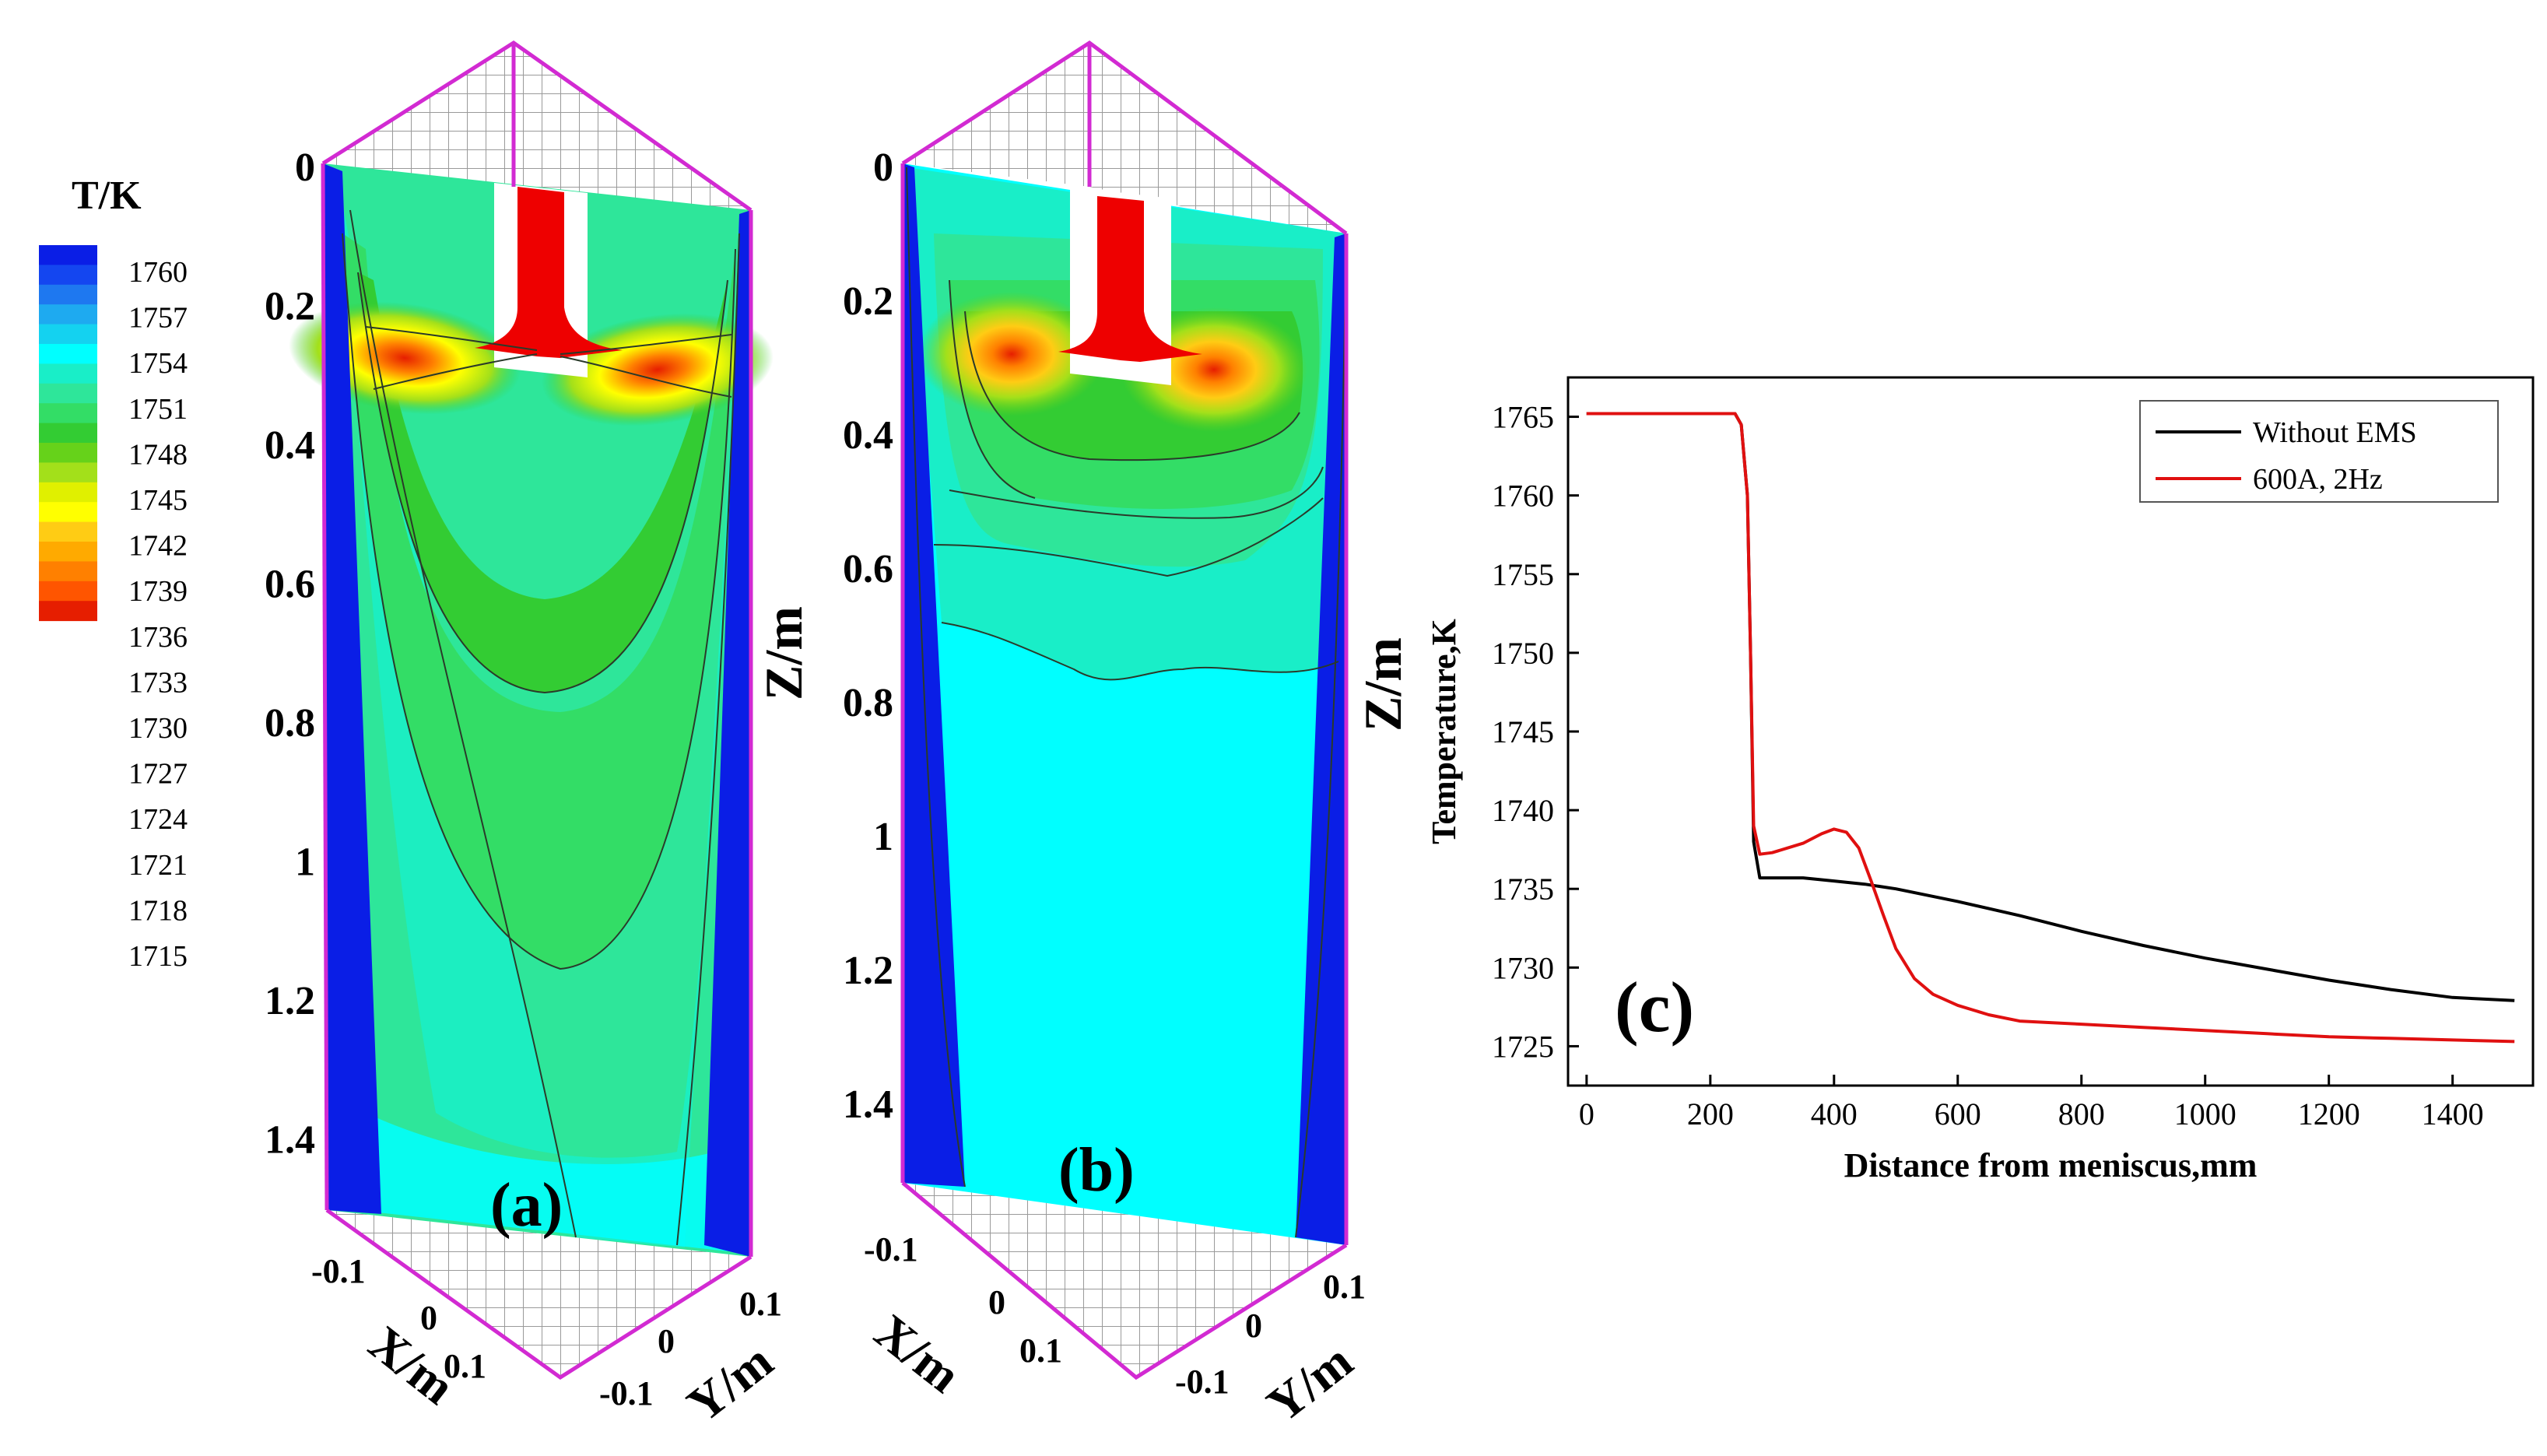 The height and width of the screenshot is (1456, 2547). I want to click on y-tick-label: 1725, so click(1523, 1046).